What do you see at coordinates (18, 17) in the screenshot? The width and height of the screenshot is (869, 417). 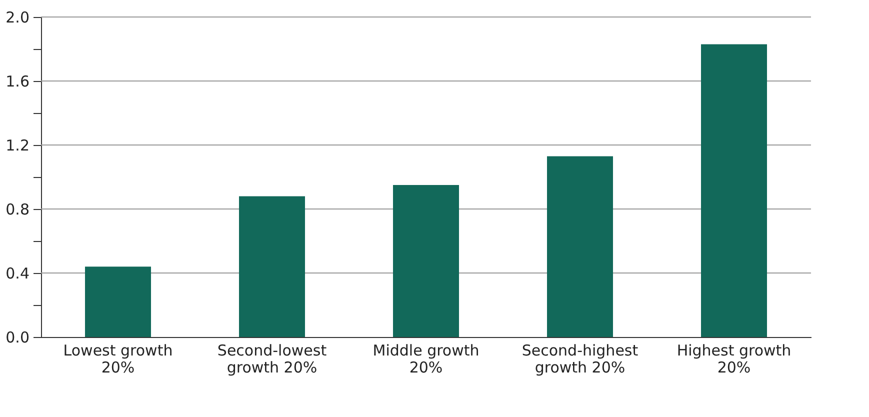 I see `y-tick-label: 2.0` at bounding box center [18, 17].